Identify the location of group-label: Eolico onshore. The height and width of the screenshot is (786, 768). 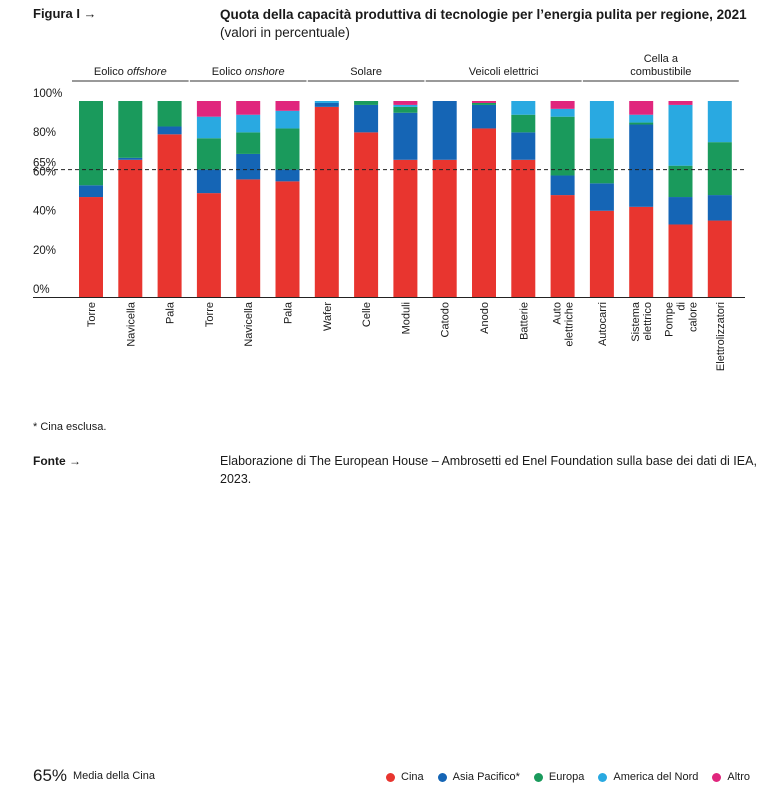
(248, 72).